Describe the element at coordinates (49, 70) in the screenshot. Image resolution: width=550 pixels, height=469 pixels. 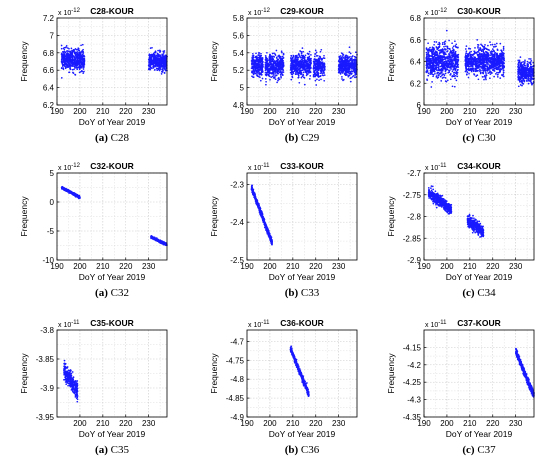
I see `y-tick-label: 6.6` at that location.